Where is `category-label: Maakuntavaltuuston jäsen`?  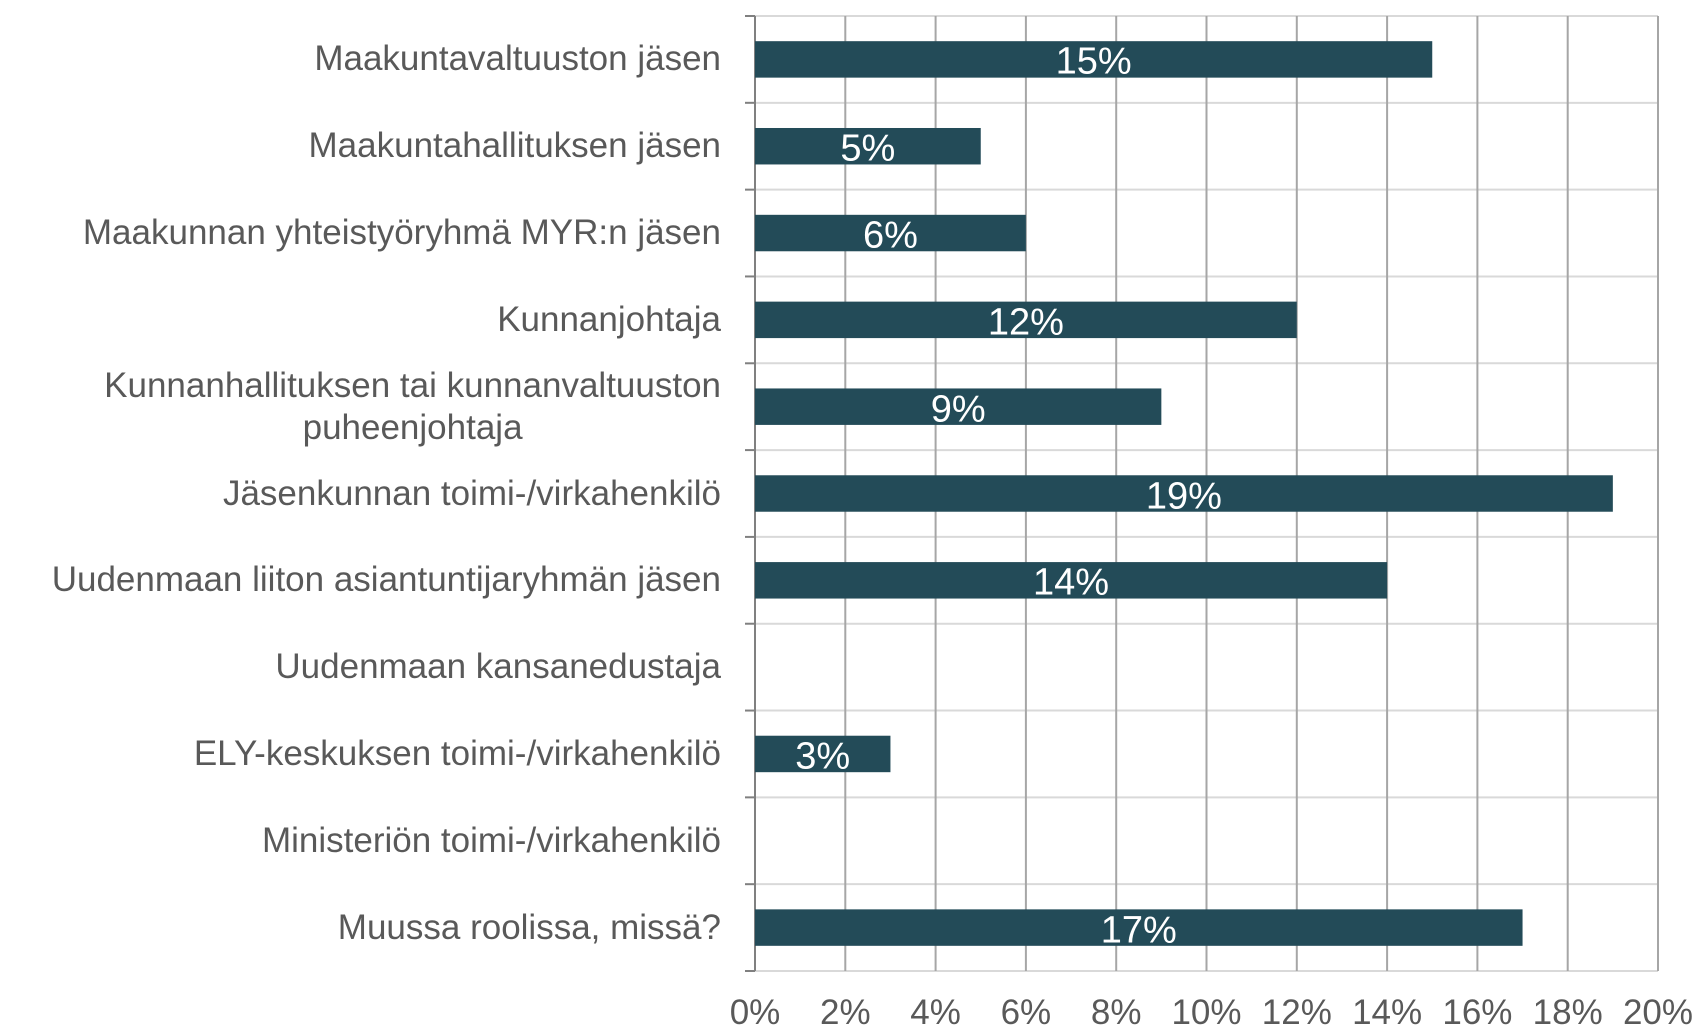 category-label: Maakuntavaltuuston jäsen is located at coordinates (517, 59).